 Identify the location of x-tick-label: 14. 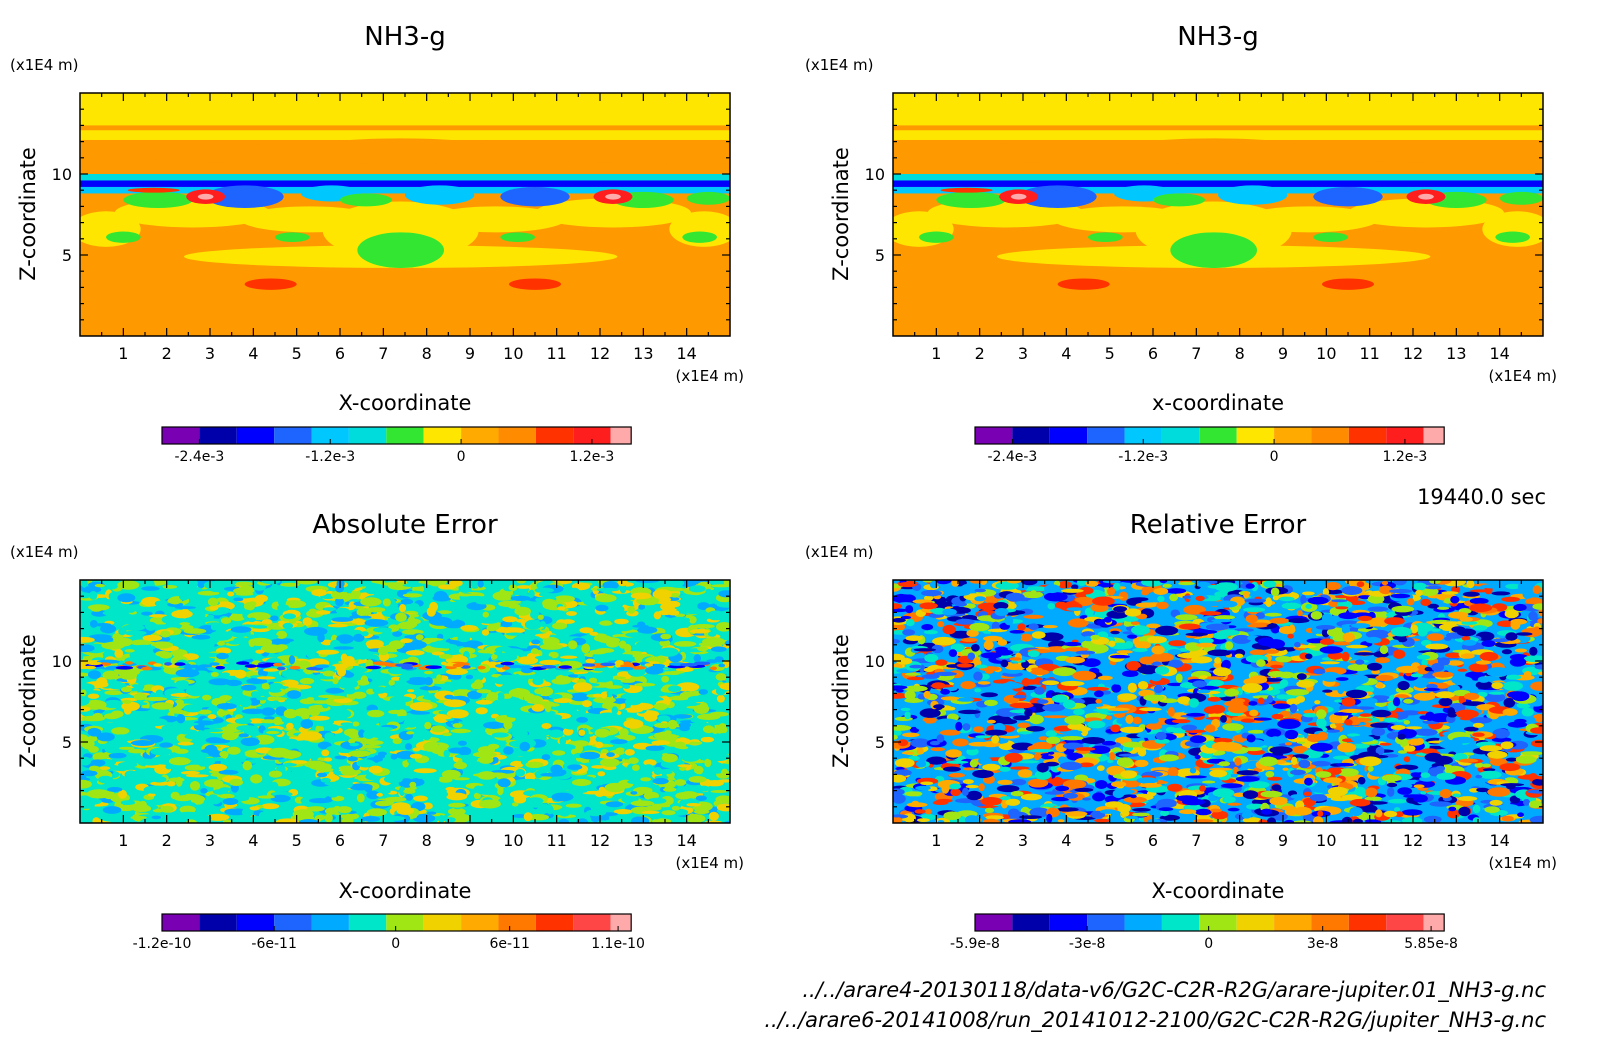
(686, 353).